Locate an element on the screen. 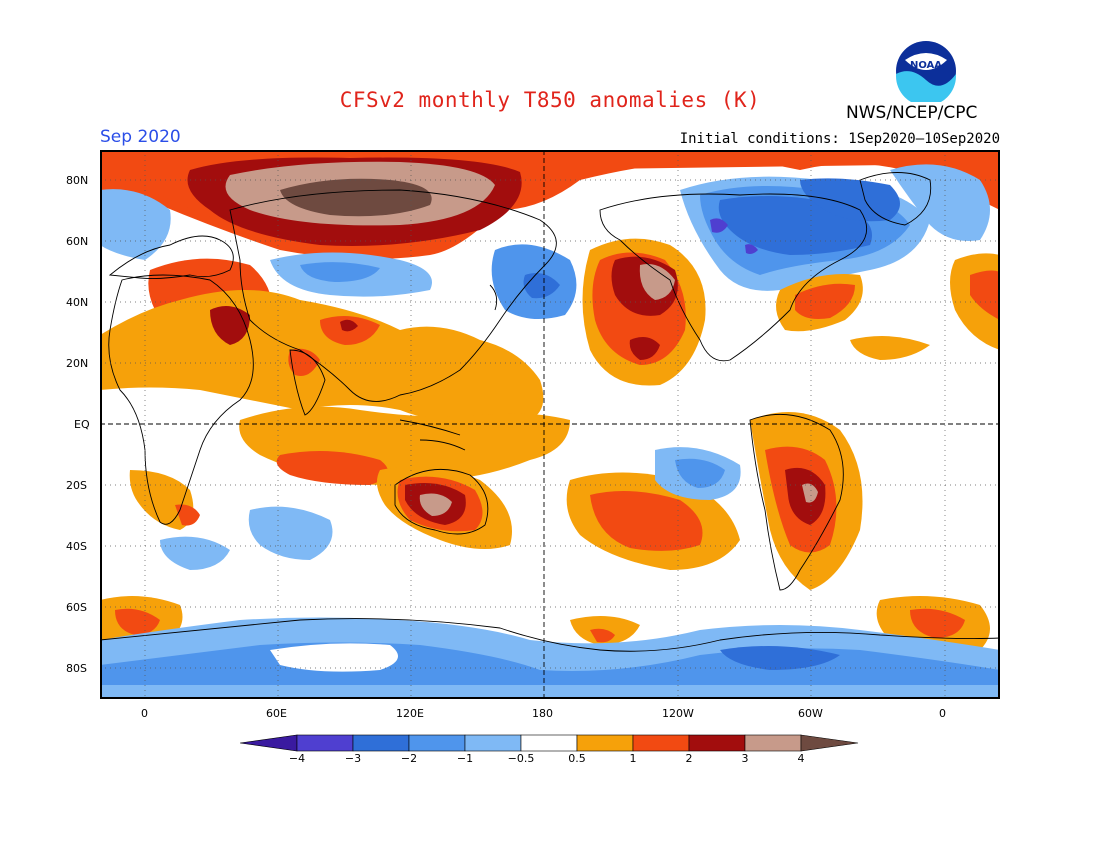 The width and height of the screenshot is (1100, 850). lat-label-eq: EQ is located at coordinates (82, 424).